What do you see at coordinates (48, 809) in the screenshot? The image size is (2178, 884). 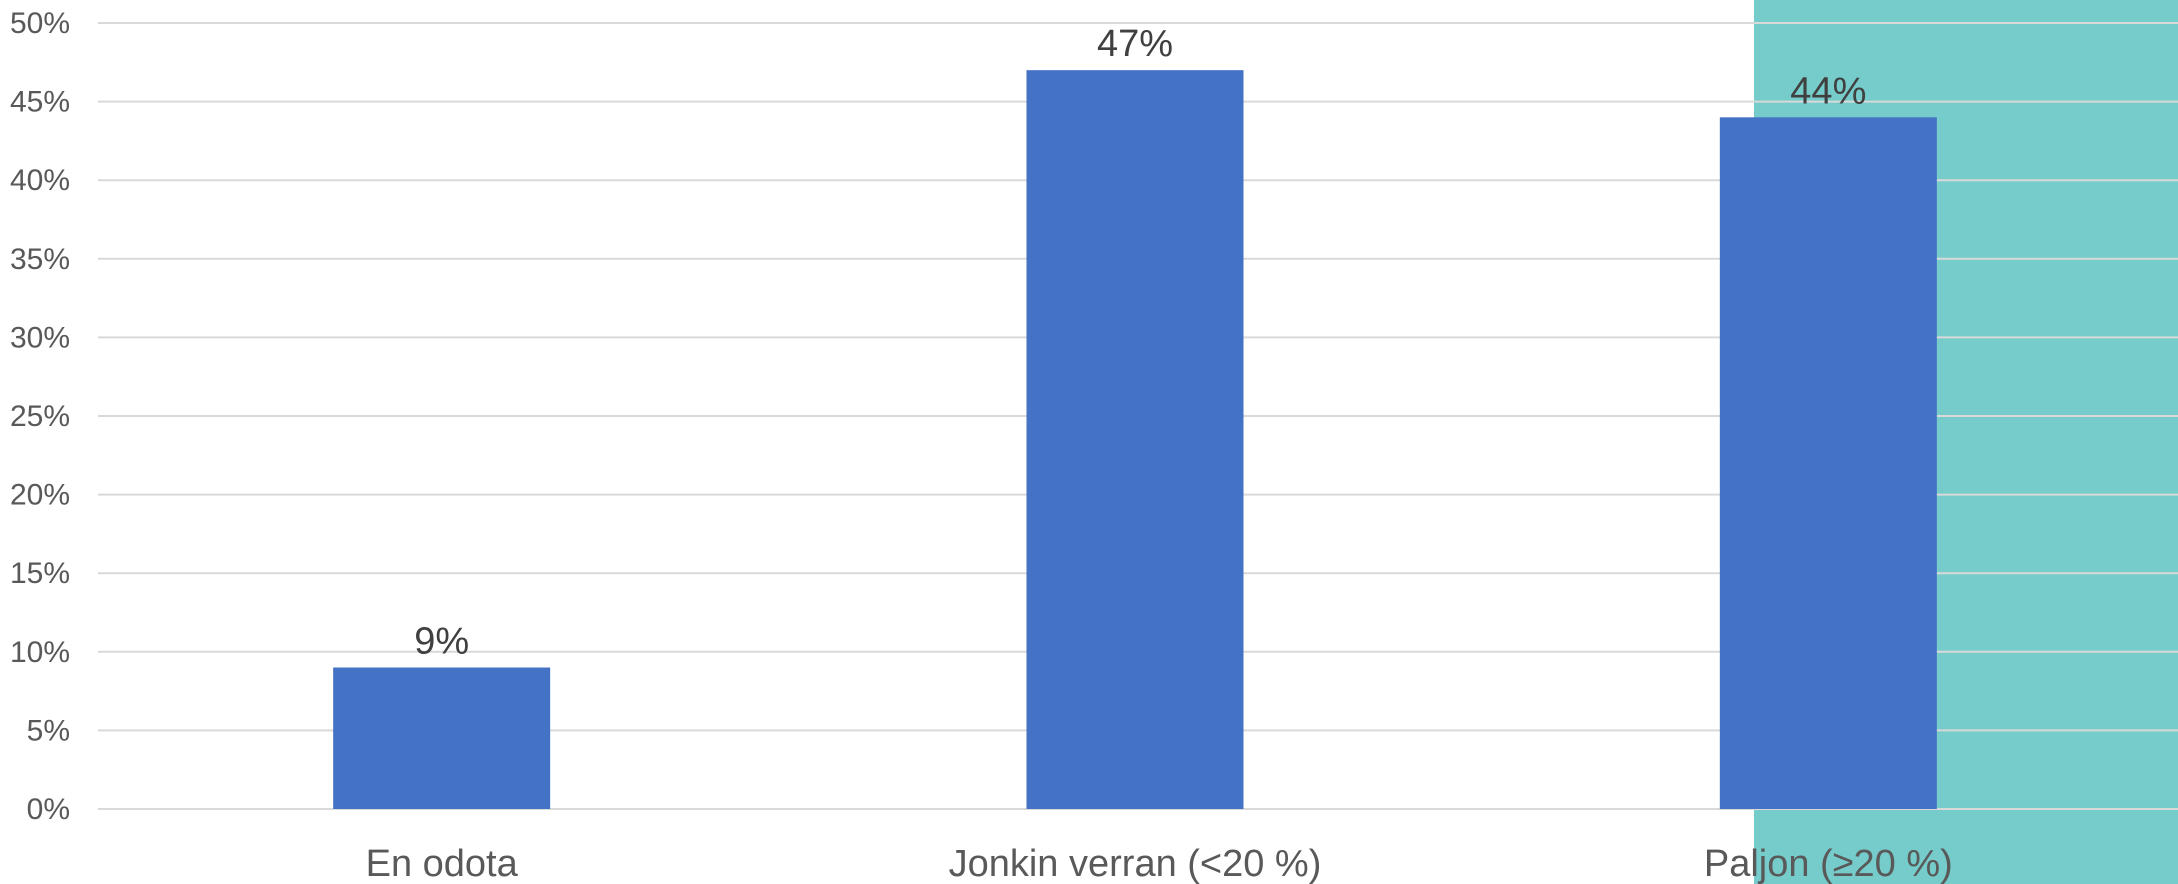 I see `y-tick-label: 0%` at bounding box center [48, 809].